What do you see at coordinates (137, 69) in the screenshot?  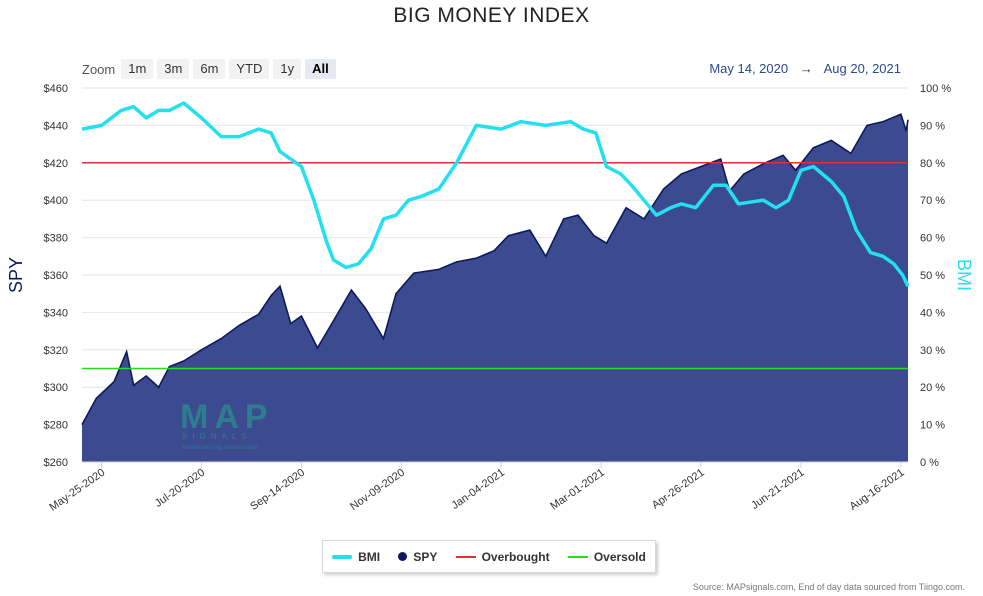 I see `zoom-1m-button: 1m` at bounding box center [137, 69].